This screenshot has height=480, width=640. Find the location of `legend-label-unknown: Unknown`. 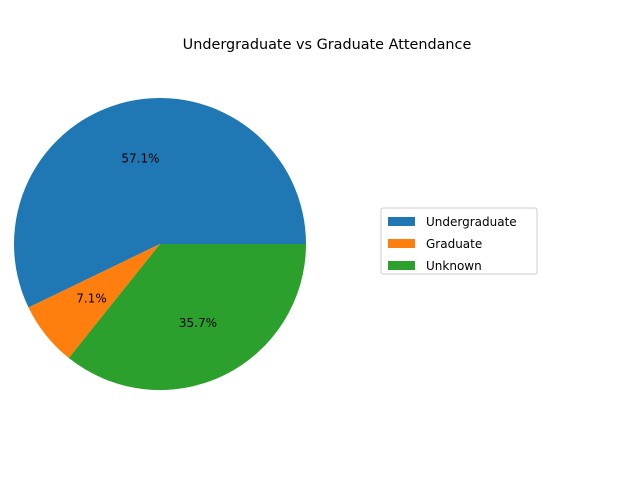

legend-label-unknown: Unknown is located at coordinates (454, 266).